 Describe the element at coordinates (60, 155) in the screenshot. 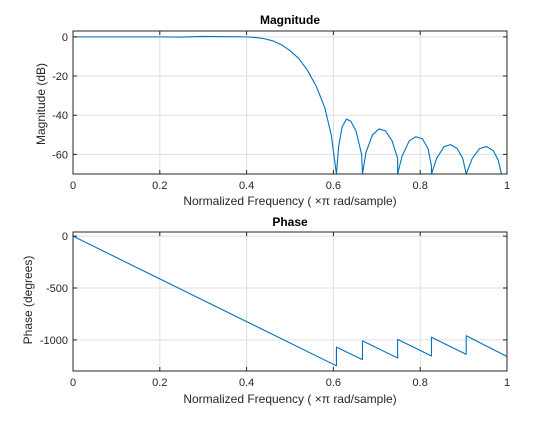

I see `magnitude-ytick-label-3: -60` at that location.